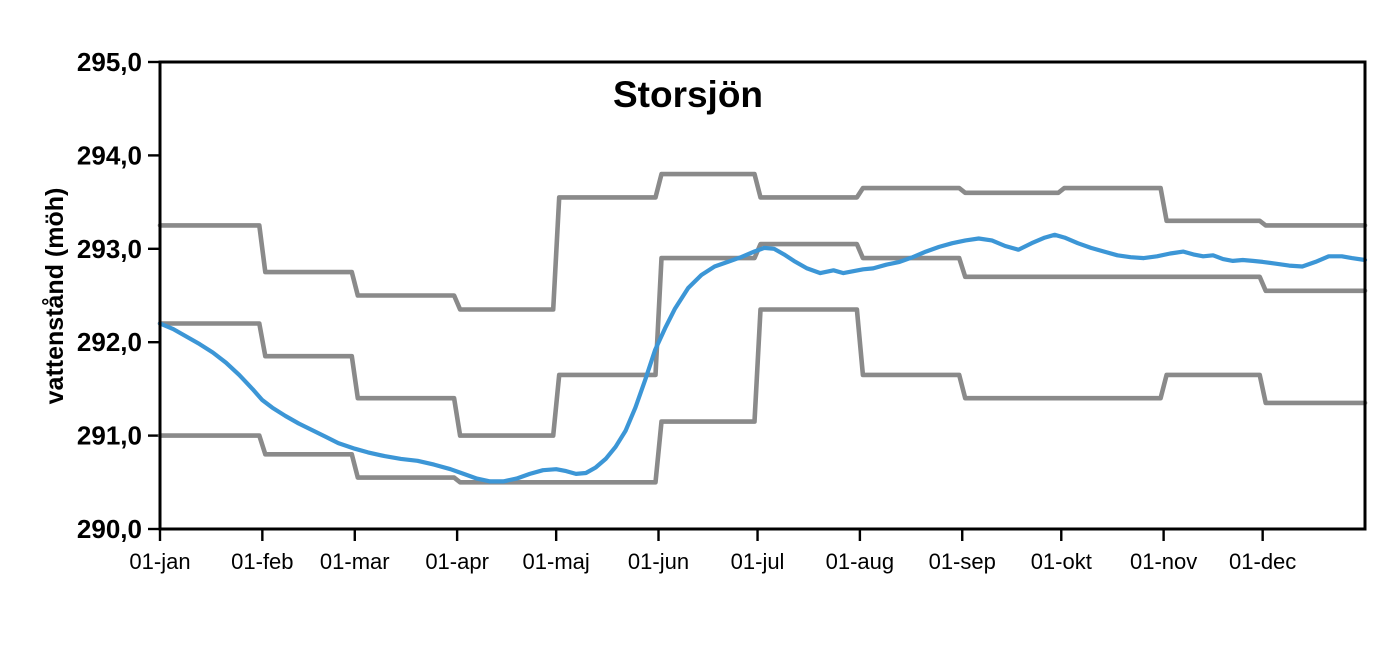 This screenshot has width=1387, height=664. Describe the element at coordinates (109, 155) in the screenshot. I see `y-tick-label: 294,0` at that location.